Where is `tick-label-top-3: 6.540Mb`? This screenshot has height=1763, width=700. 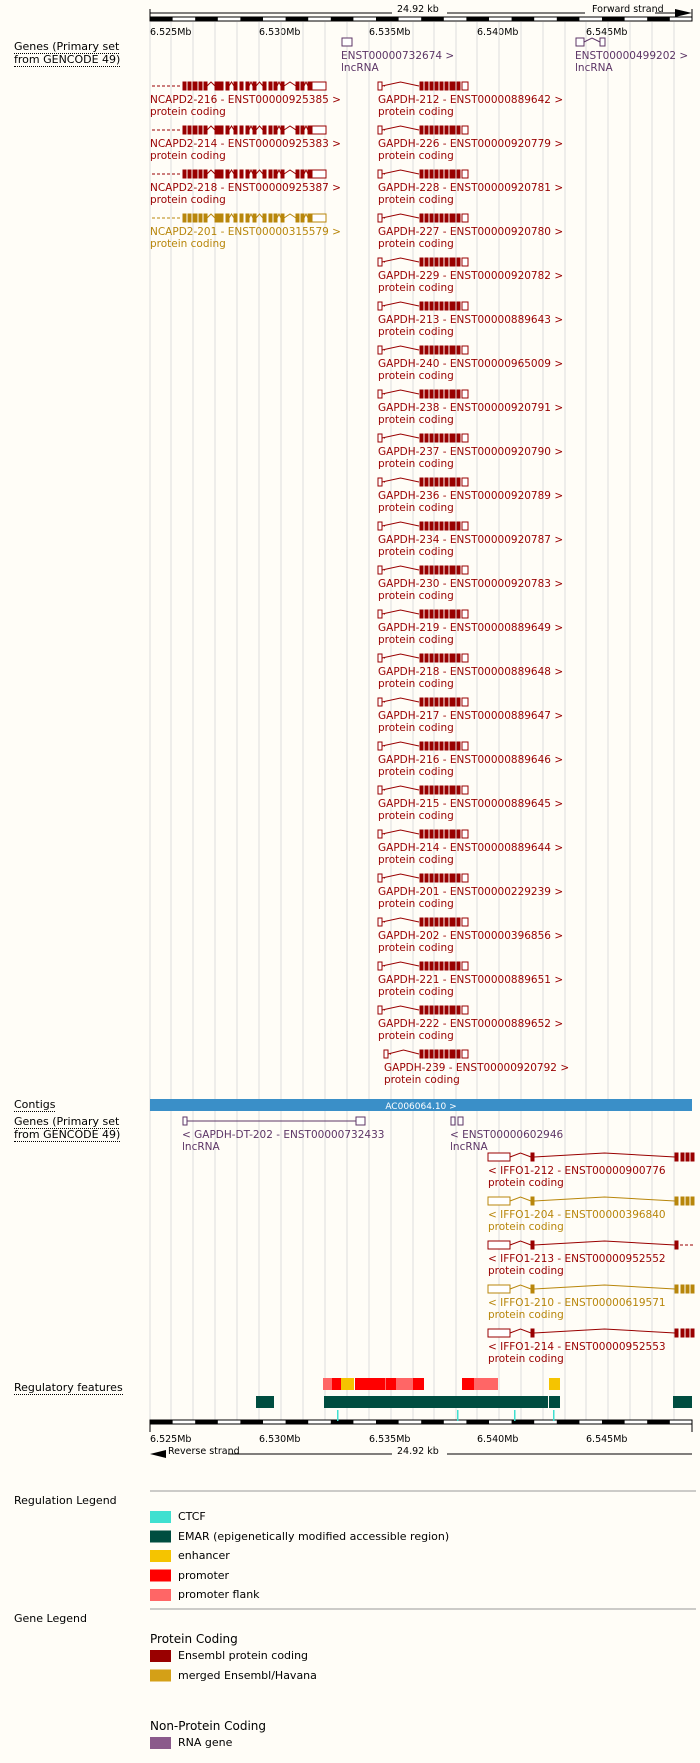
tick-label-top-3: 6.540Mb is located at coordinates (498, 32).